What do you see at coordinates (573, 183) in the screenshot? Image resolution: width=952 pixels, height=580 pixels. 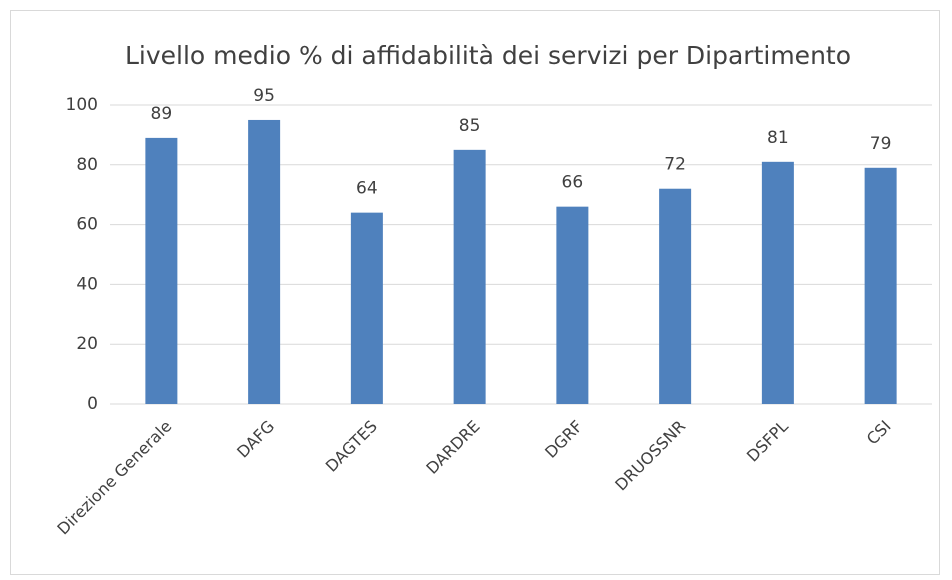 I see `data-label: 66` at bounding box center [573, 183].